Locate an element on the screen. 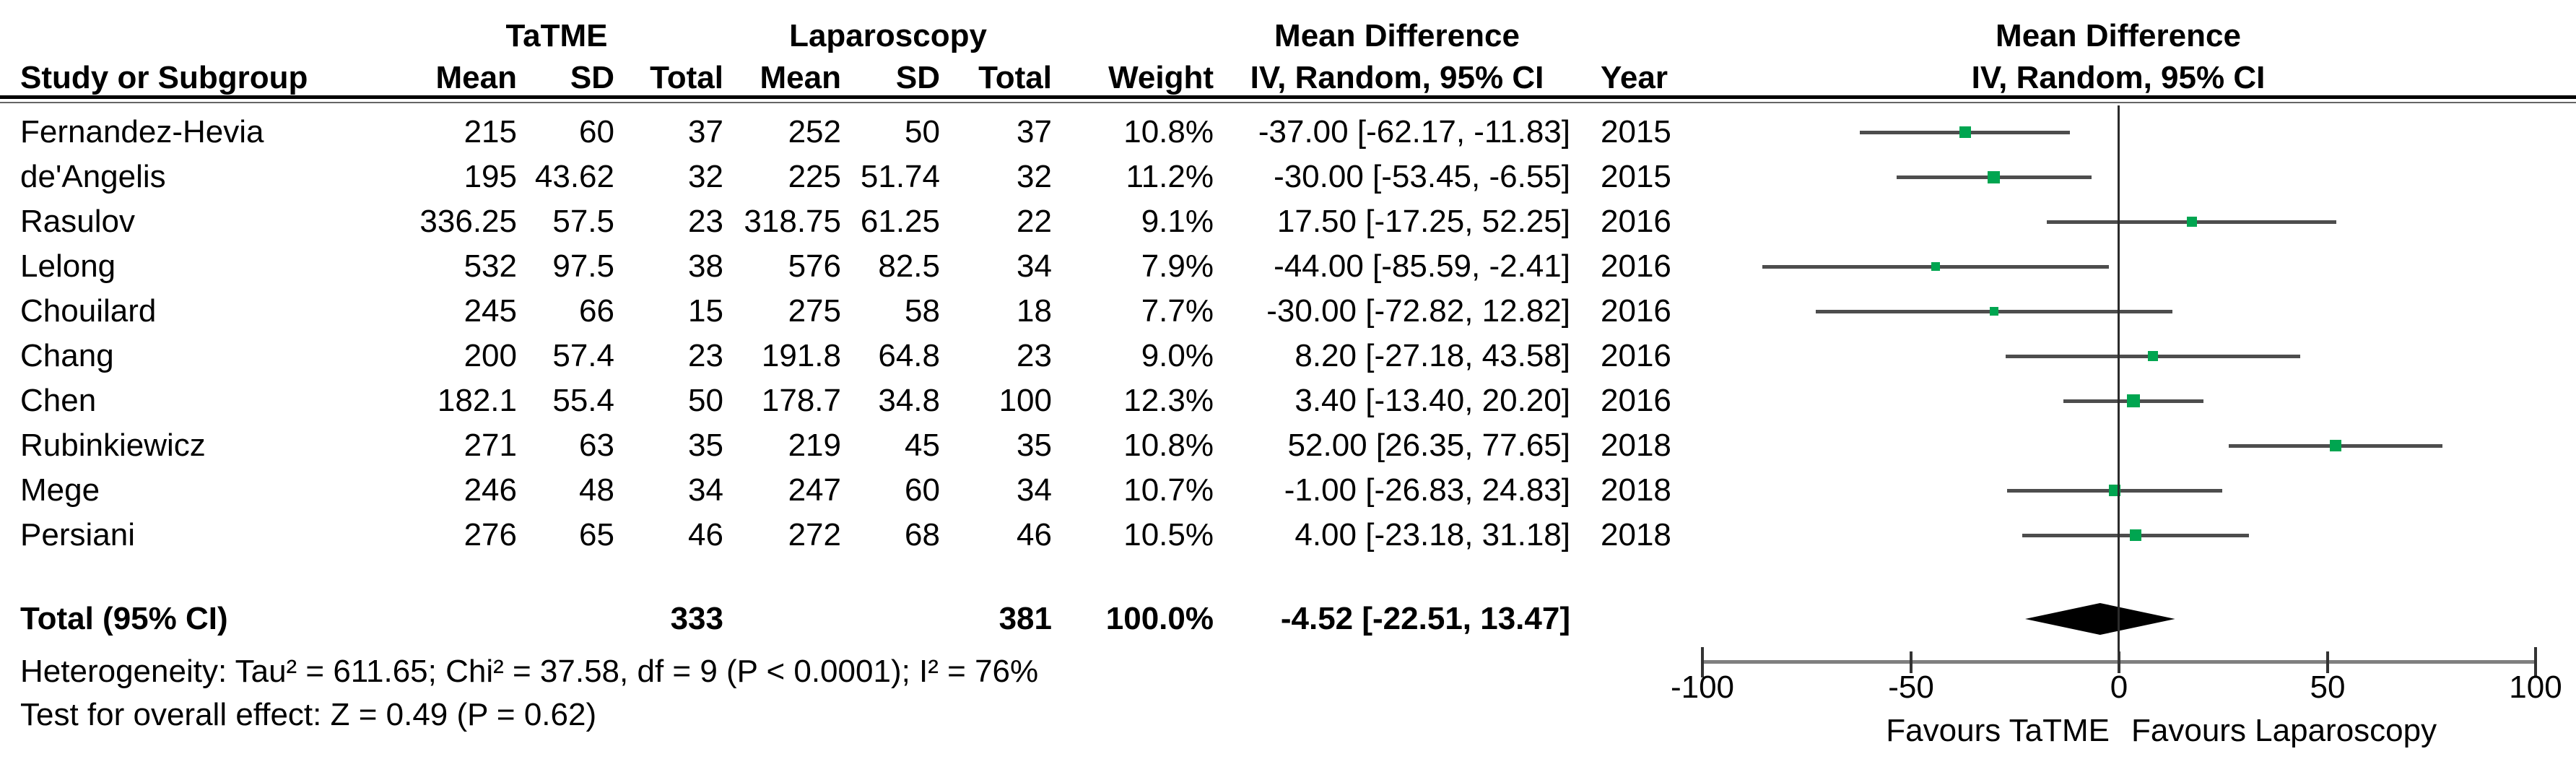  study-mean-control: 576 is located at coordinates (814, 266).